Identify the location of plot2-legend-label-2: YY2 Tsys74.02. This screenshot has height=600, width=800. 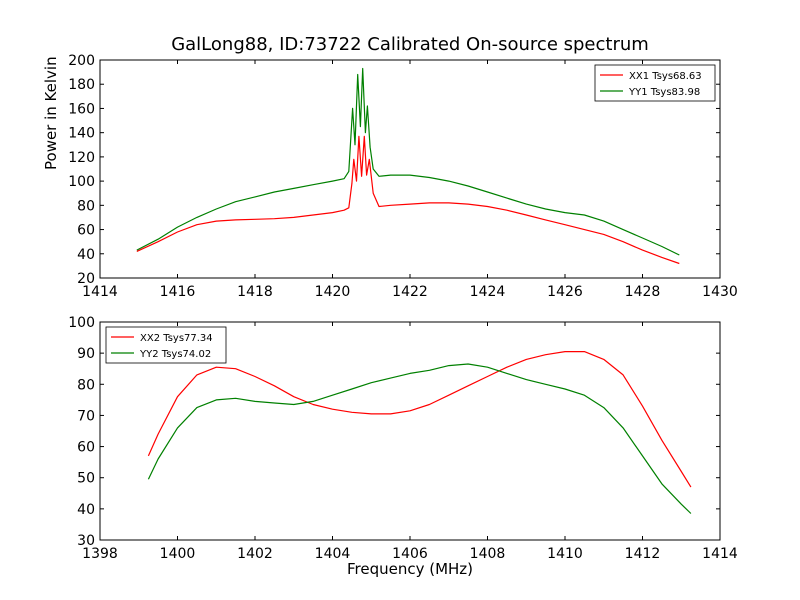
(175, 354).